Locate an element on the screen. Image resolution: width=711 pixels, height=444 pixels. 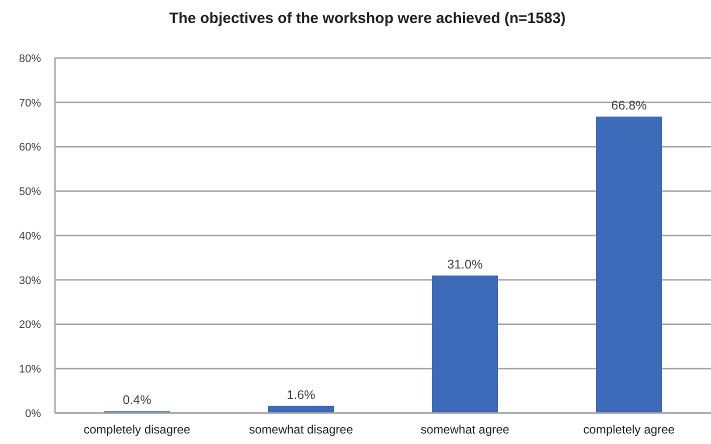
y-tick-label: 70% is located at coordinates (30, 103).